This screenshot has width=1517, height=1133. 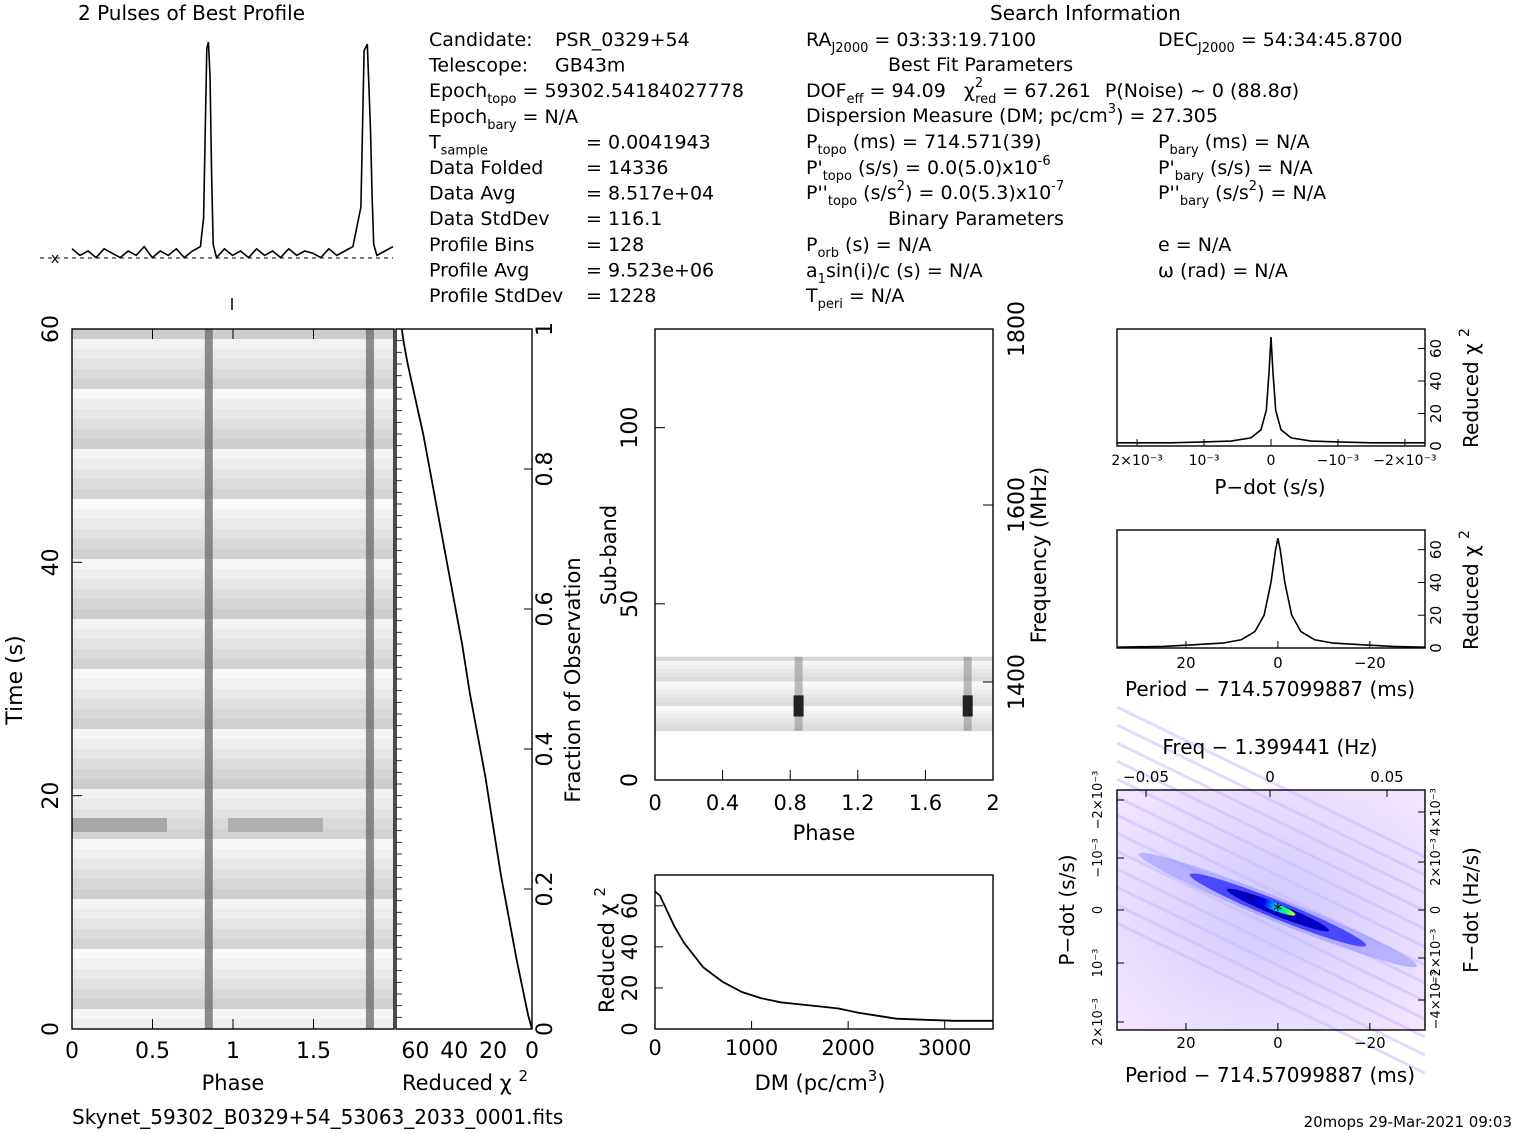 What do you see at coordinates (1017, 329) in the screenshot?
I see `y-right-tick-label: 1800` at bounding box center [1017, 329].